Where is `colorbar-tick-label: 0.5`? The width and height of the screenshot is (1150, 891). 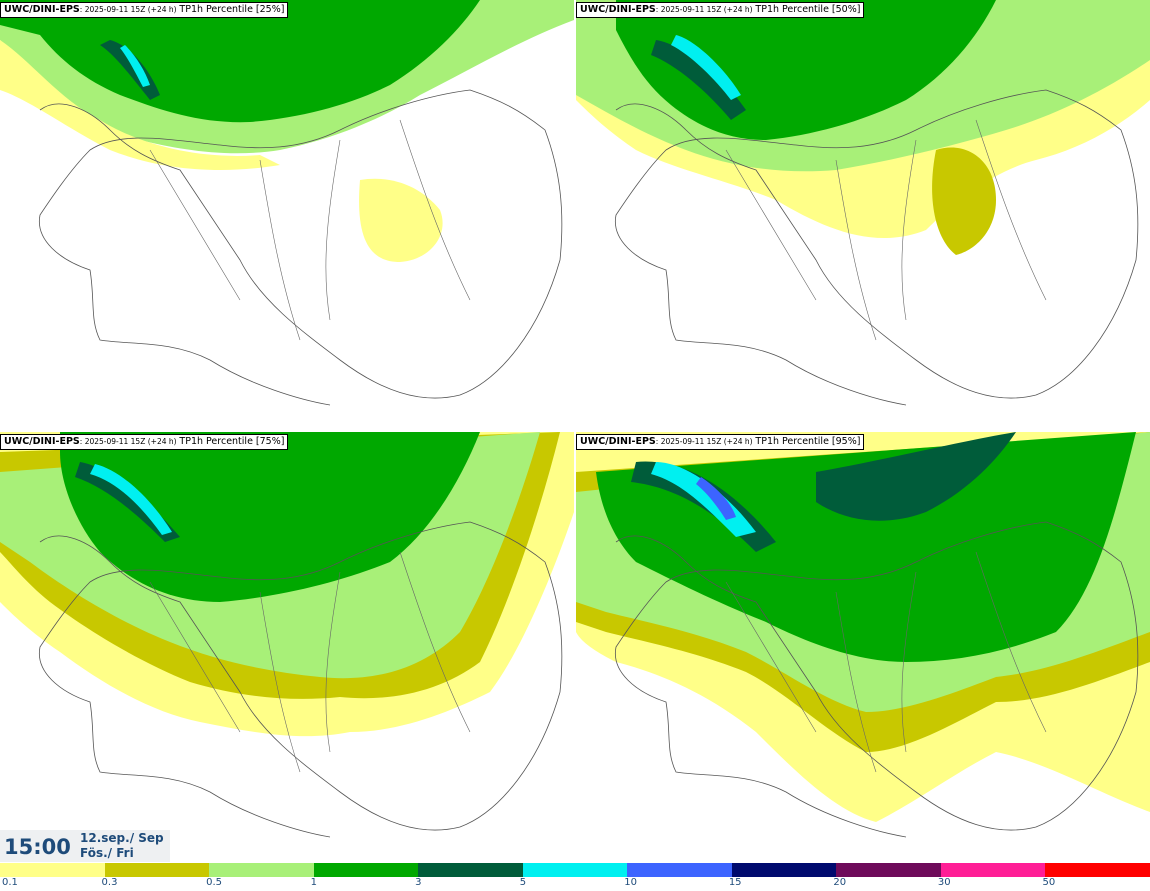 colorbar-tick-label: 0.5 is located at coordinates (214, 882).